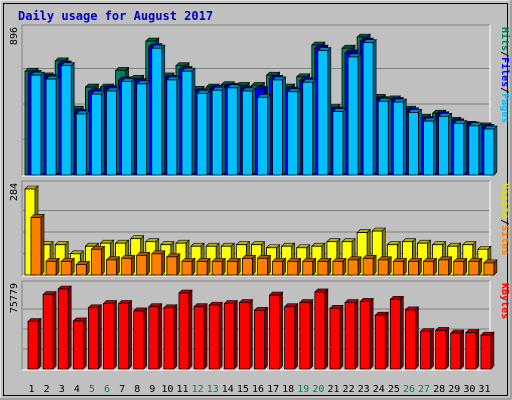 This screenshot has width=512, height=400. I want to click on legend-entry: Files, so click(505, 72).